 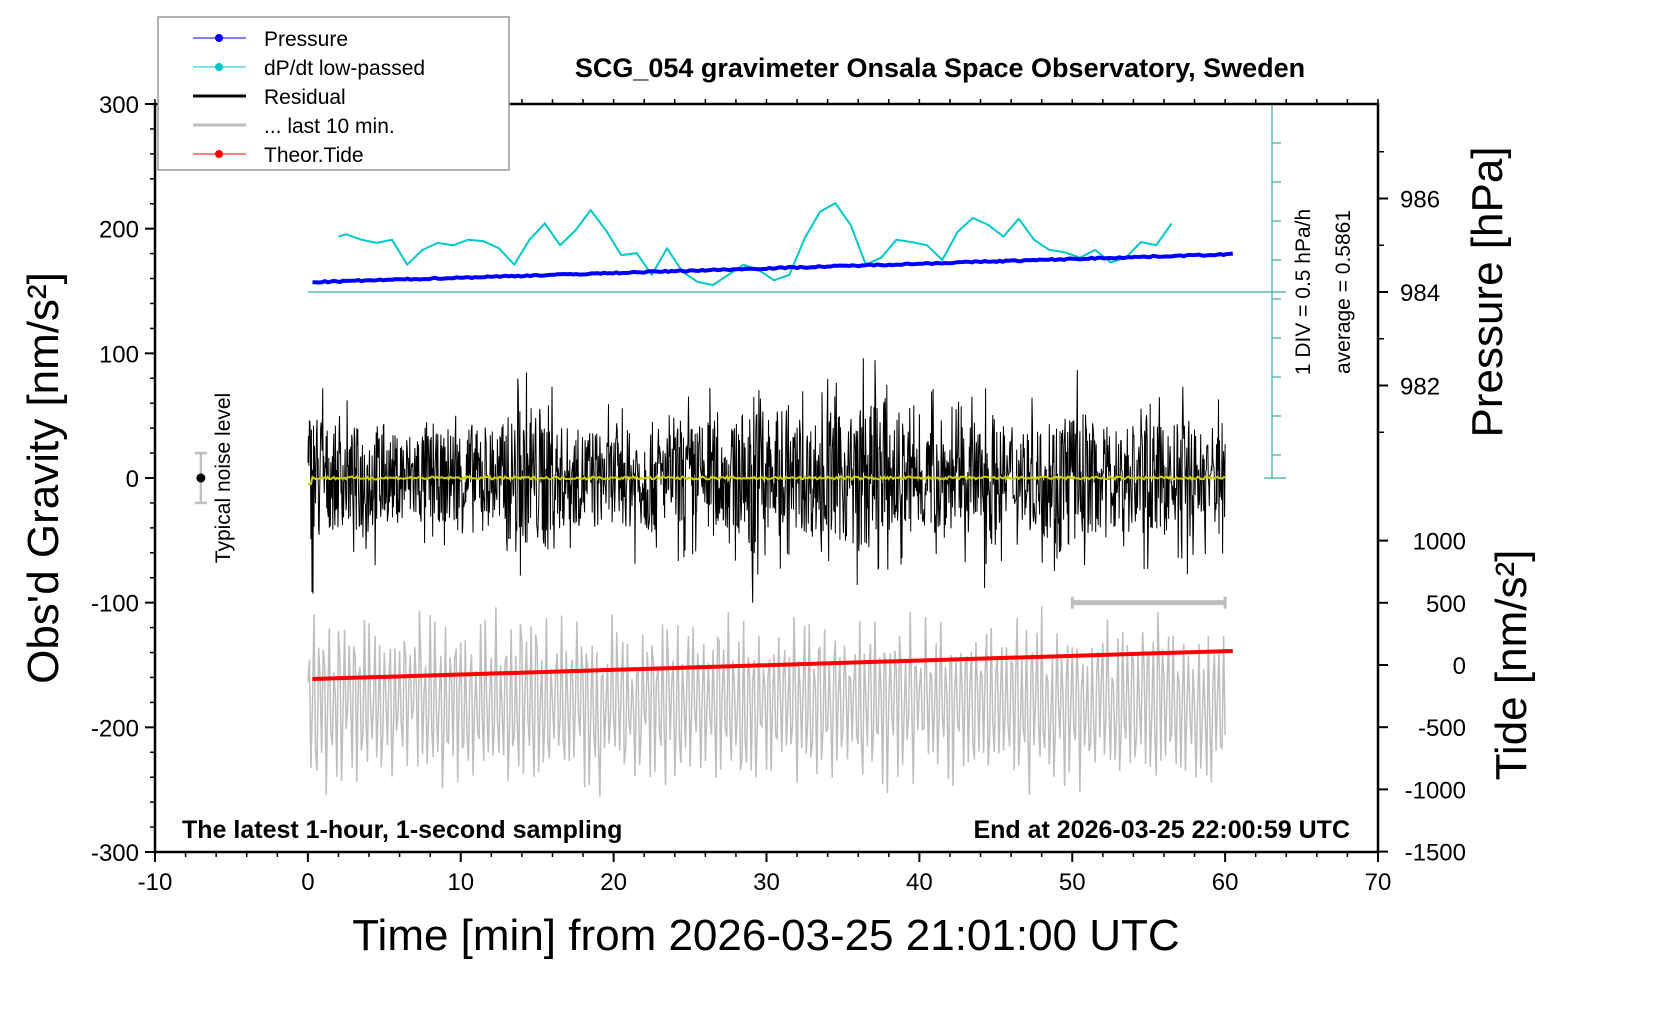 I want to click on legend-item: dP/dt low-passed, so click(x=309, y=68).